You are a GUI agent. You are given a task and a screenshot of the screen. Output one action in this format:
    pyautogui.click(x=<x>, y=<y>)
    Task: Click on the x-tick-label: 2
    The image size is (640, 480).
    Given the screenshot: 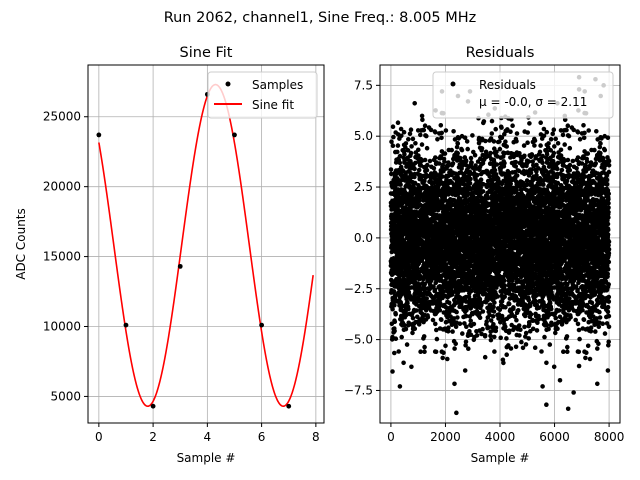 What is the action you would take?
    pyautogui.click(x=153, y=437)
    